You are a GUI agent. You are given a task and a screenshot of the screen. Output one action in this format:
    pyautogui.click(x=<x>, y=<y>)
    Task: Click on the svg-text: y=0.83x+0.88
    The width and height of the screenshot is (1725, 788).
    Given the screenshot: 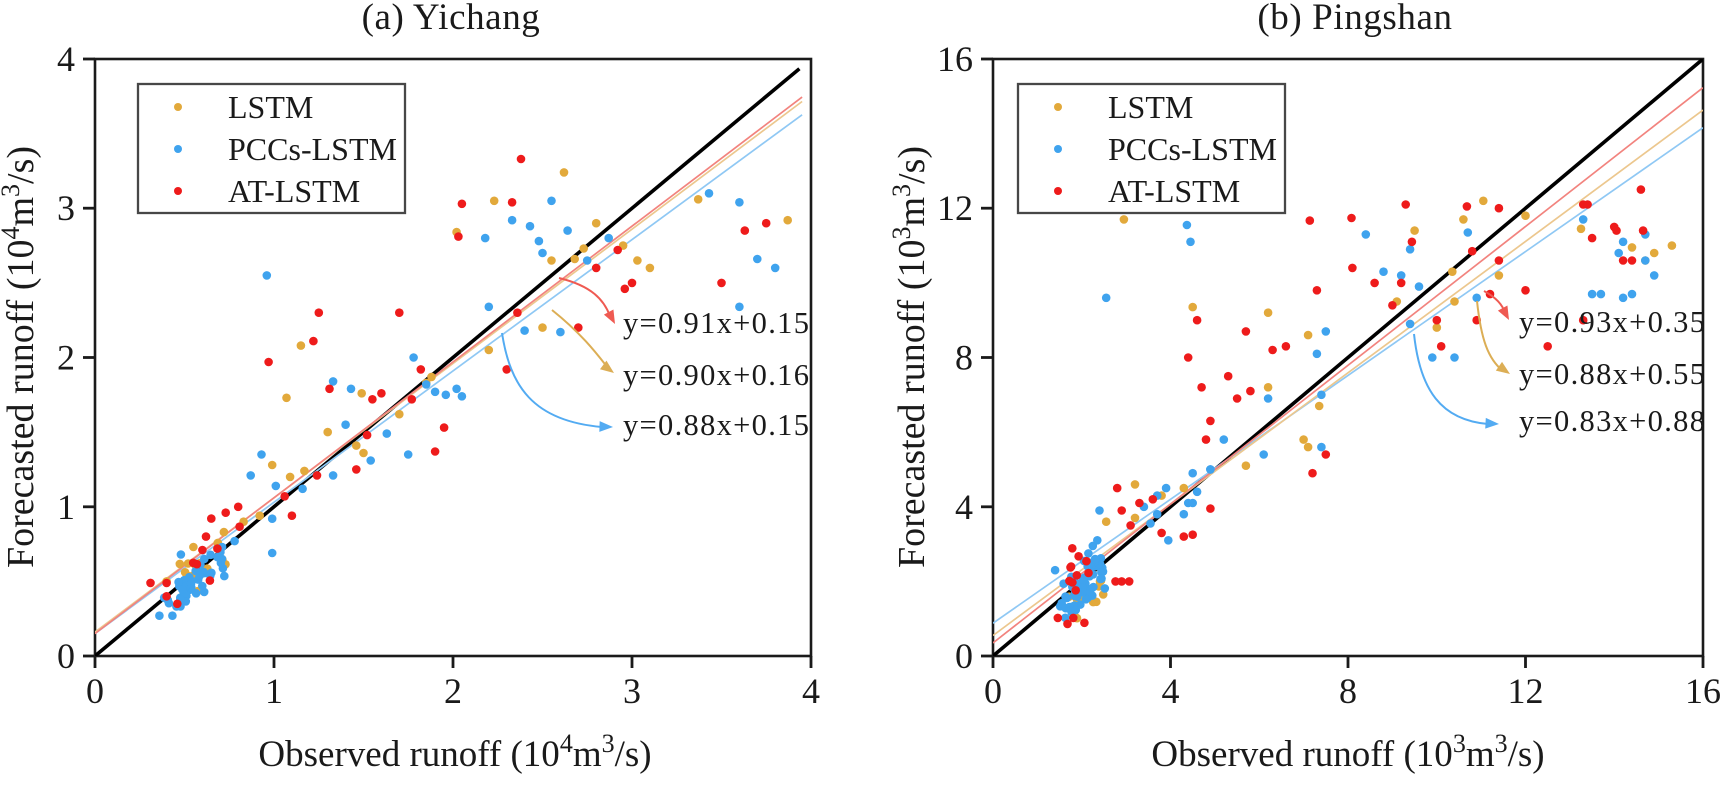 What is the action you would take?
    pyautogui.click(x=1612, y=421)
    